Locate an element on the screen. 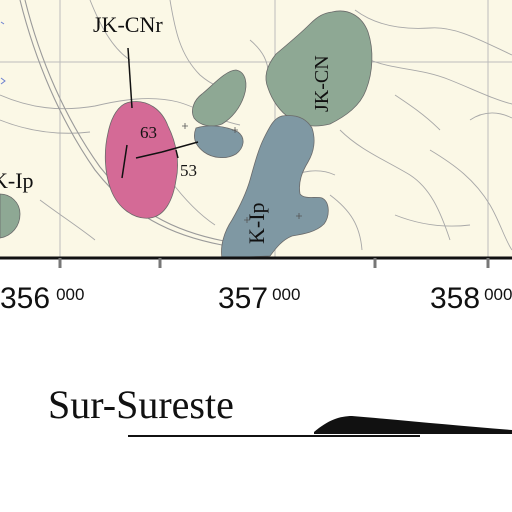 The image size is (512, 512). unit-small-blue-polygon is located at coordinates (219, 141).